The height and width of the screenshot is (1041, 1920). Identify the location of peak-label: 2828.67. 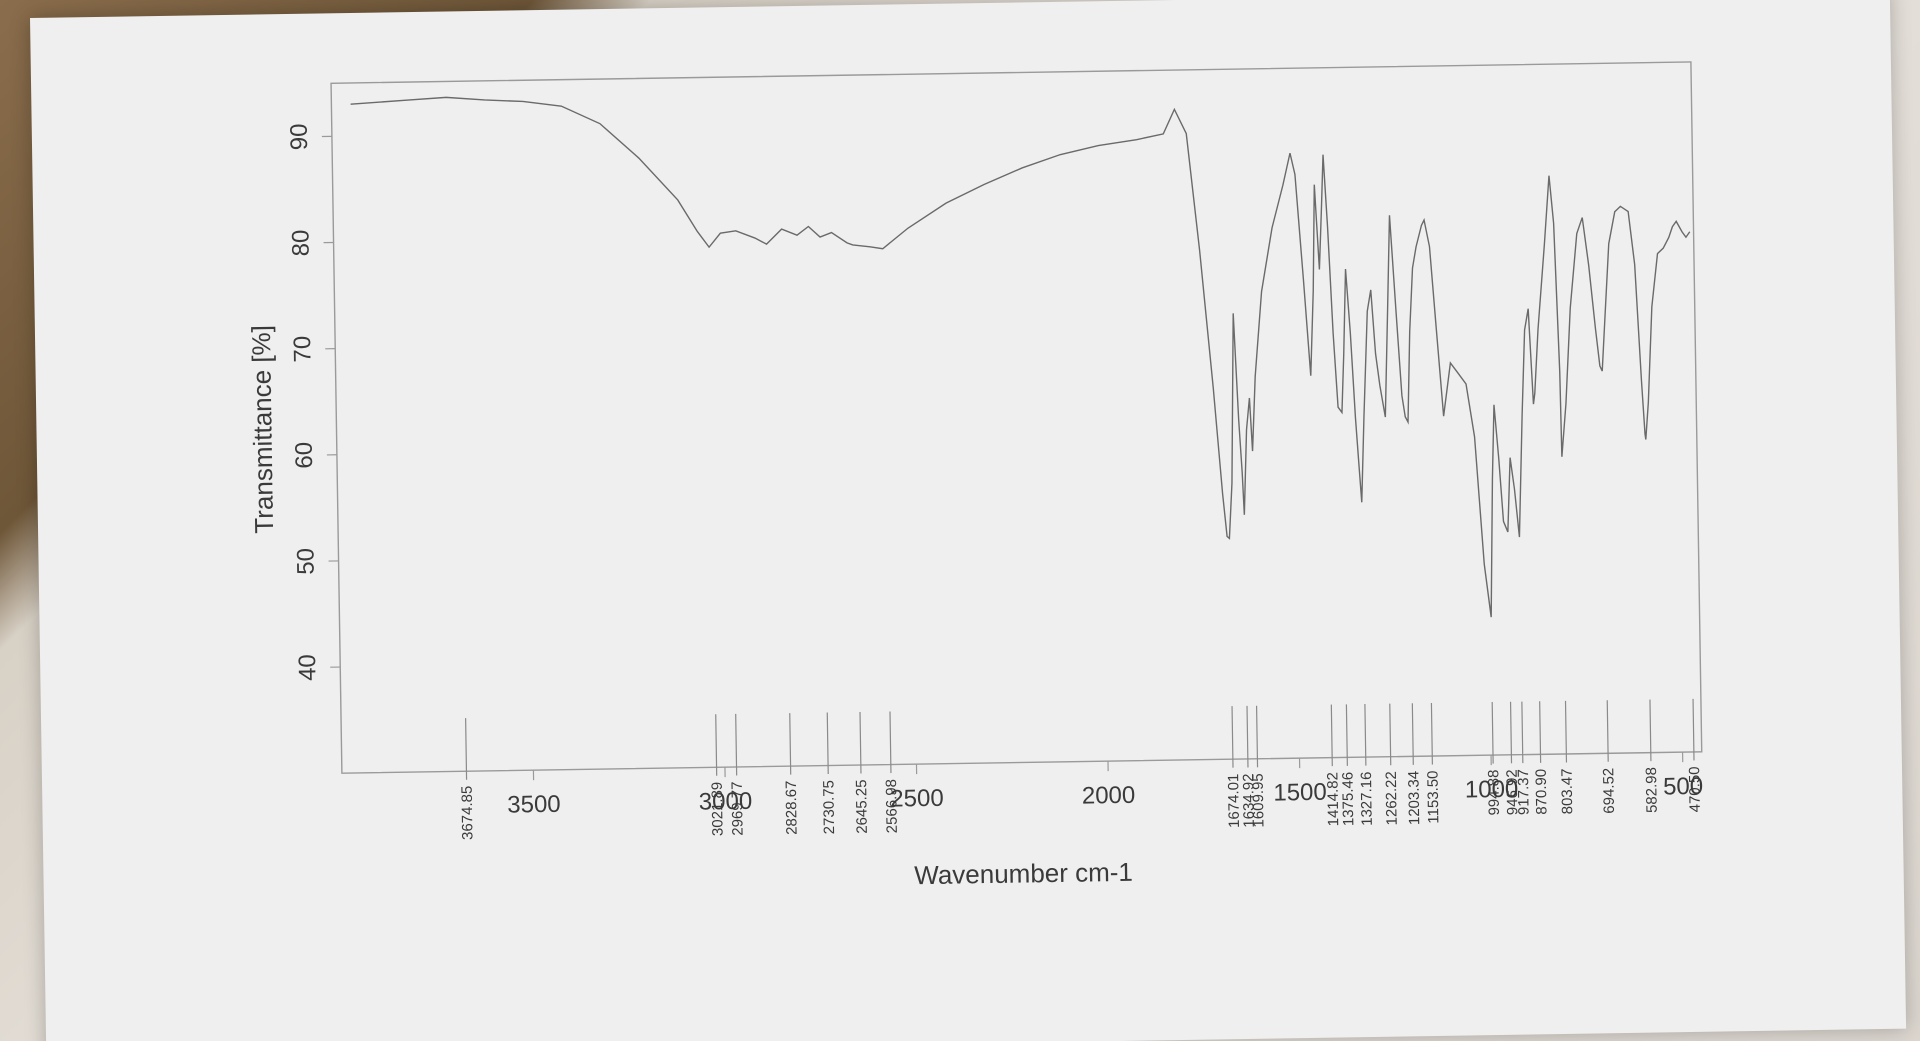
(792, 807).